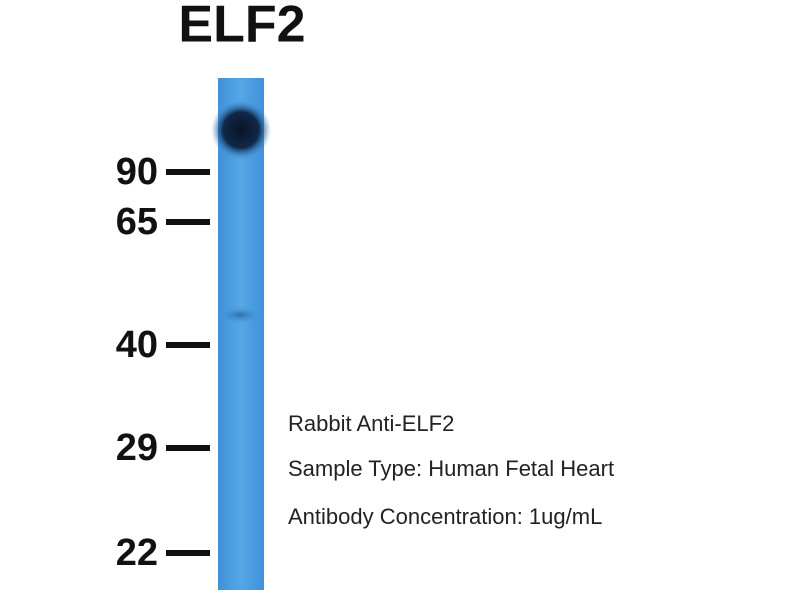 The width and height of the screenshot is (800, 600). I want to click on faint-band, so click(240, 315).